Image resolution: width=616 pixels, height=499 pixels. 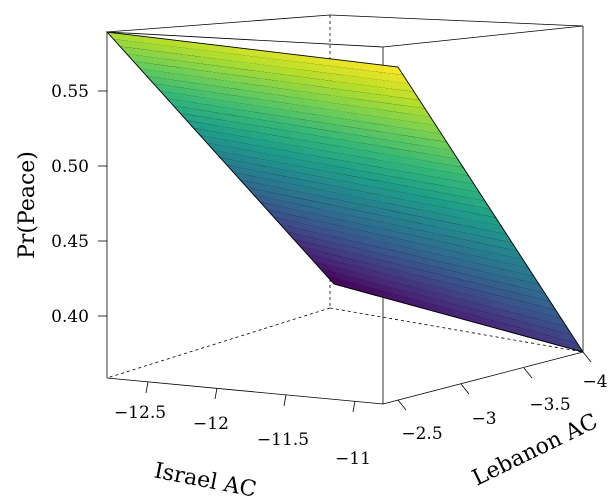 What do you see at coordinates (483, 36) in the screenshot?
I see `box-top-front-right` at bounding box center [483, 36].